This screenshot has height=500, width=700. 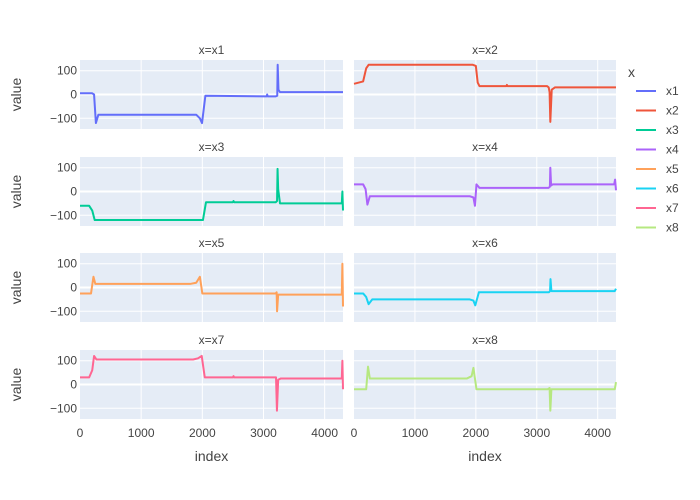 I want to click on series-line-x8, so click(x=485, y=388).